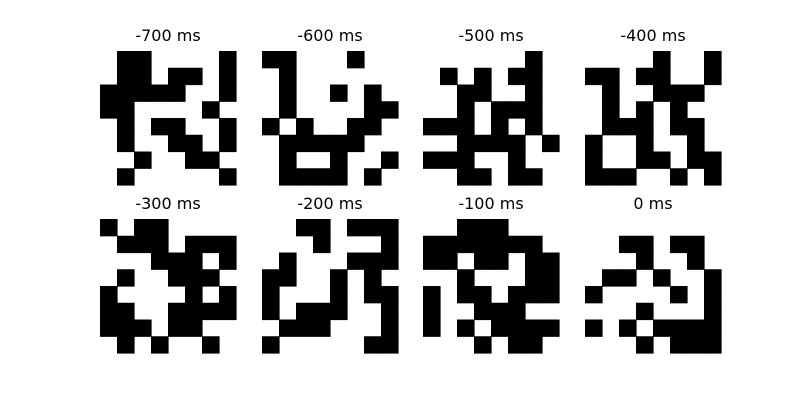 The image size is (800, 400). What do you see at coordinates (652, 35) in the screenshot?
I see `panel-title: -400 ms` at bounding box center [652, 35].